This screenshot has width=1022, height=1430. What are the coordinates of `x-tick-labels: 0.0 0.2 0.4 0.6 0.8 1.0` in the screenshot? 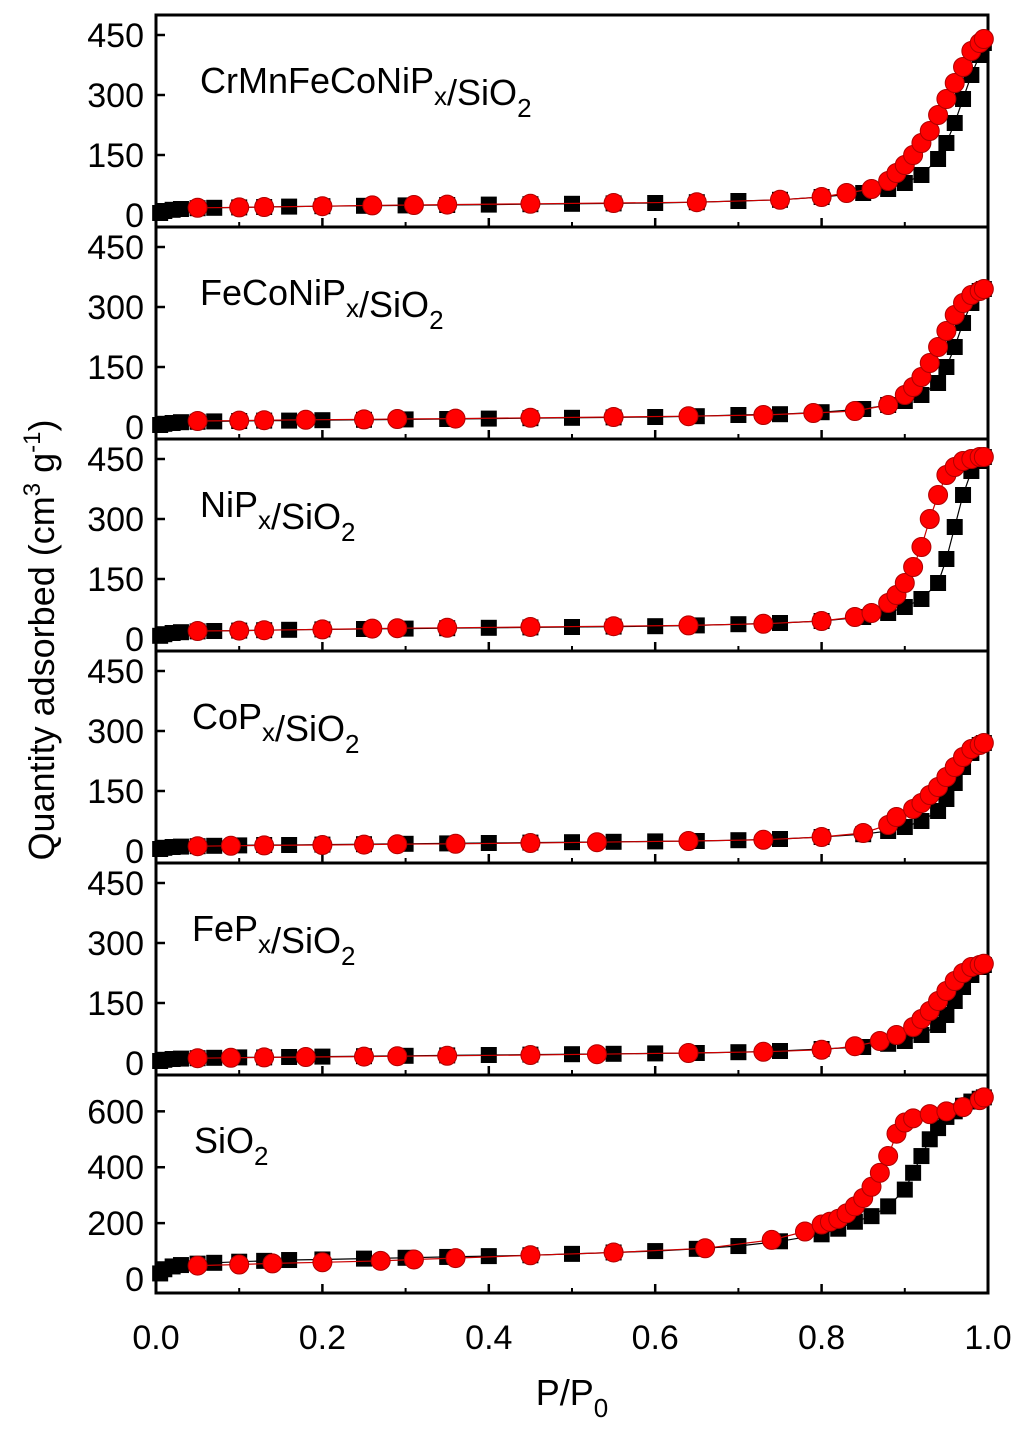 It's located at (571, 1338).